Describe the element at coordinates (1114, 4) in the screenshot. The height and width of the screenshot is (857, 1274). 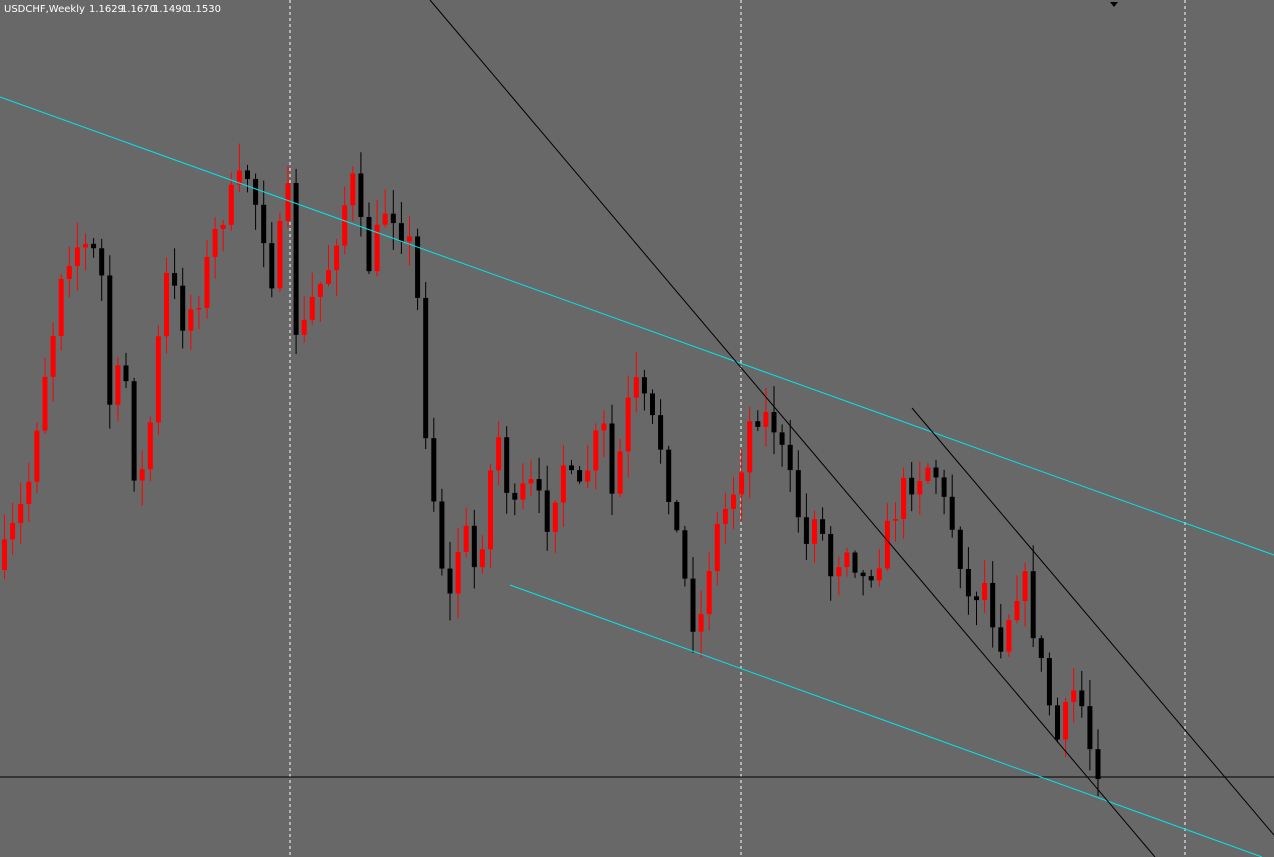
I see `shift-marker` at that location.